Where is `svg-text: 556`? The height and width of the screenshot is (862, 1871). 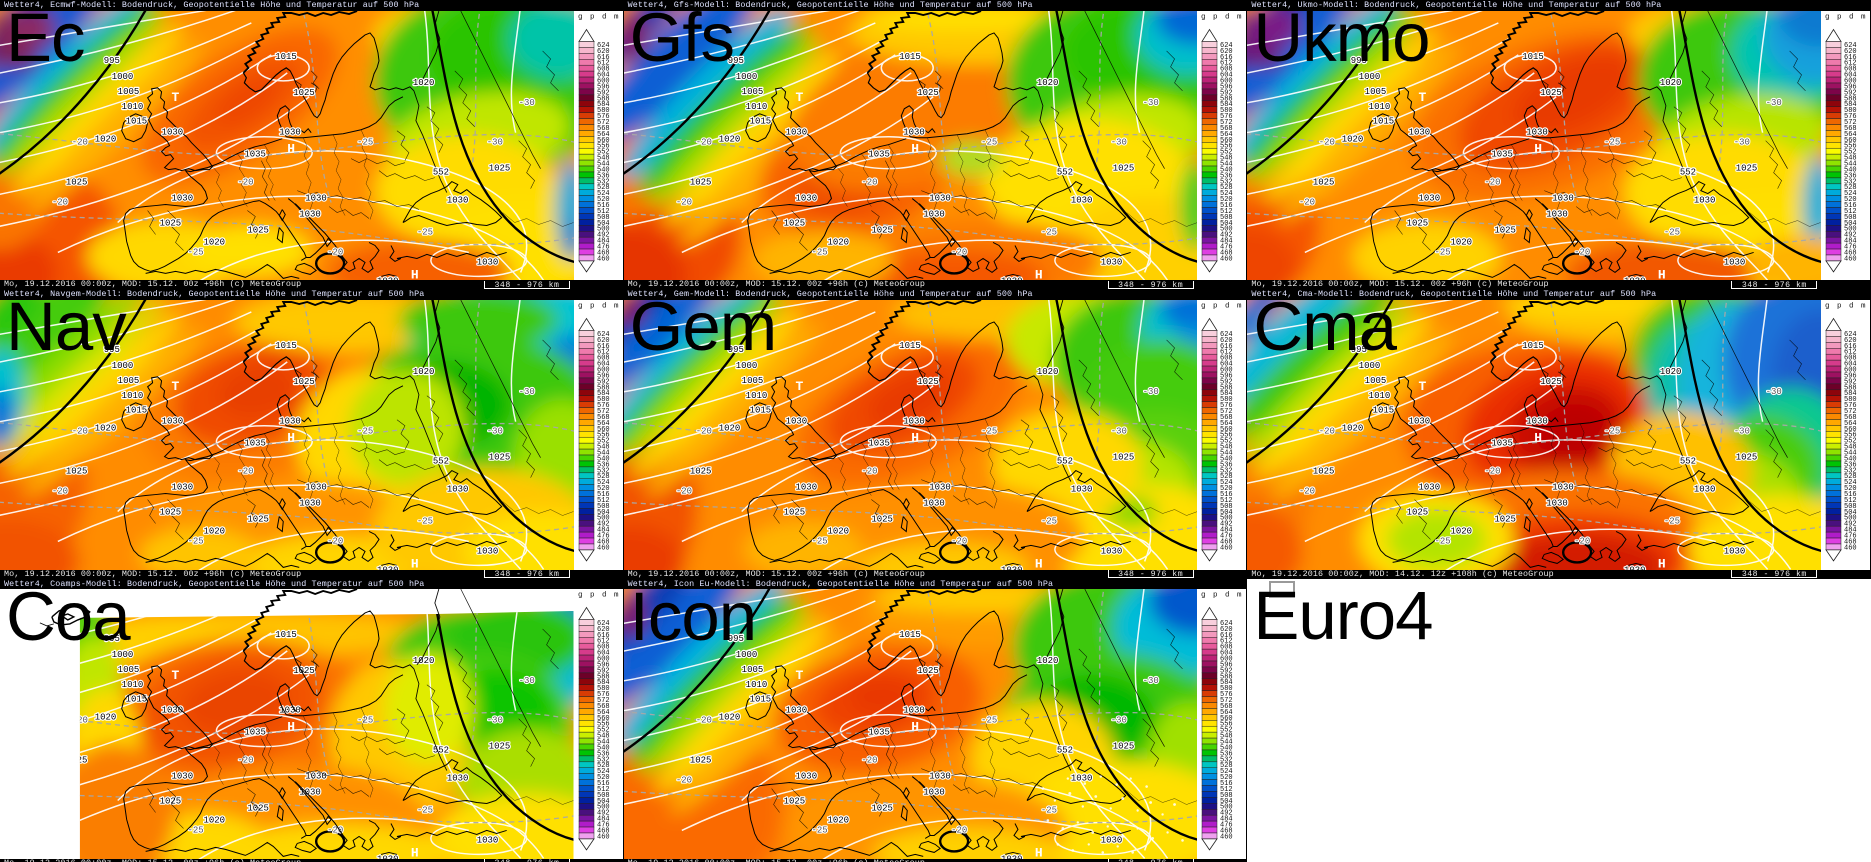 svg-text: 556 is located at coordinates (1850, 436).